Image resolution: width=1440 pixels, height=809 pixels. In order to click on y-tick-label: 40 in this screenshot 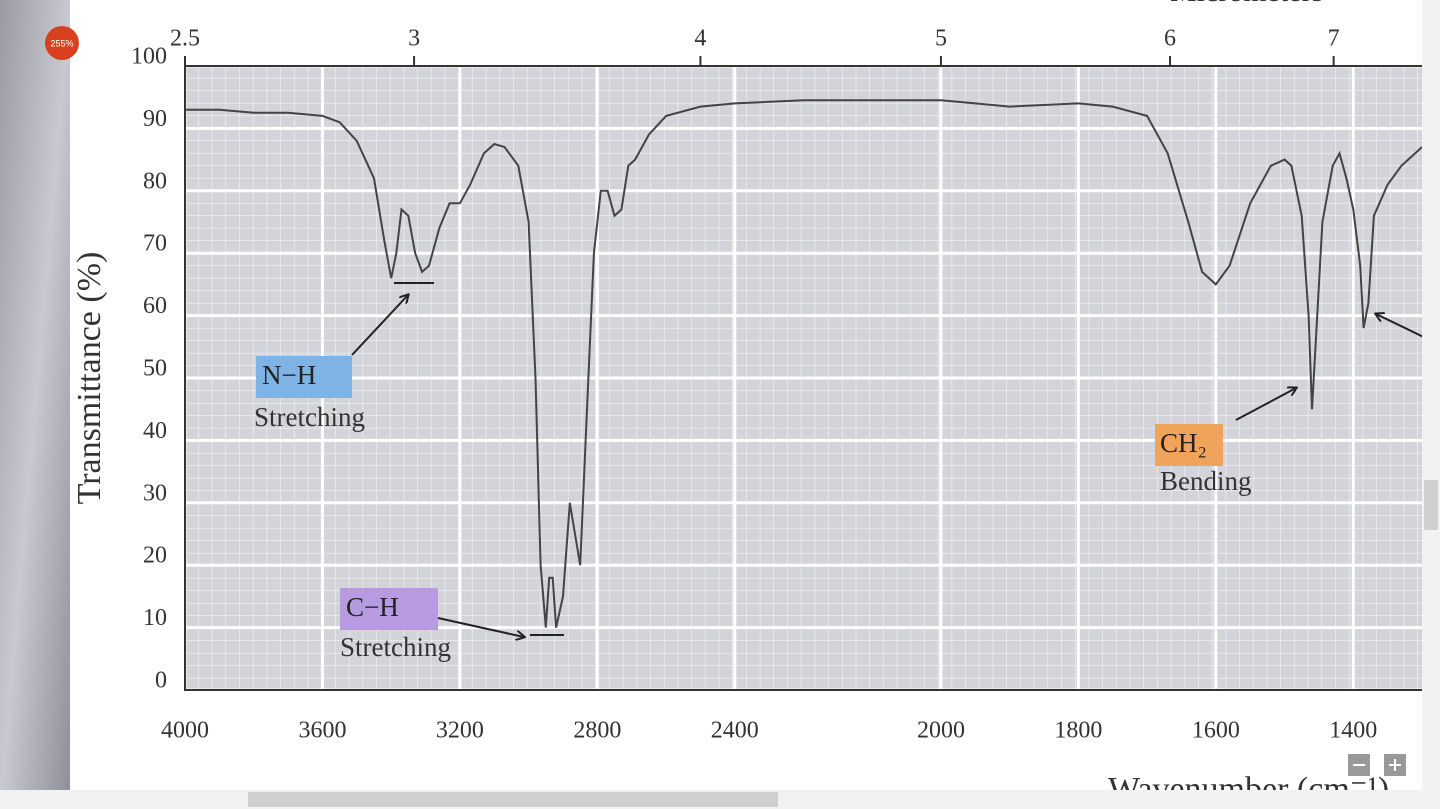, I will do `click(155, 431)`.